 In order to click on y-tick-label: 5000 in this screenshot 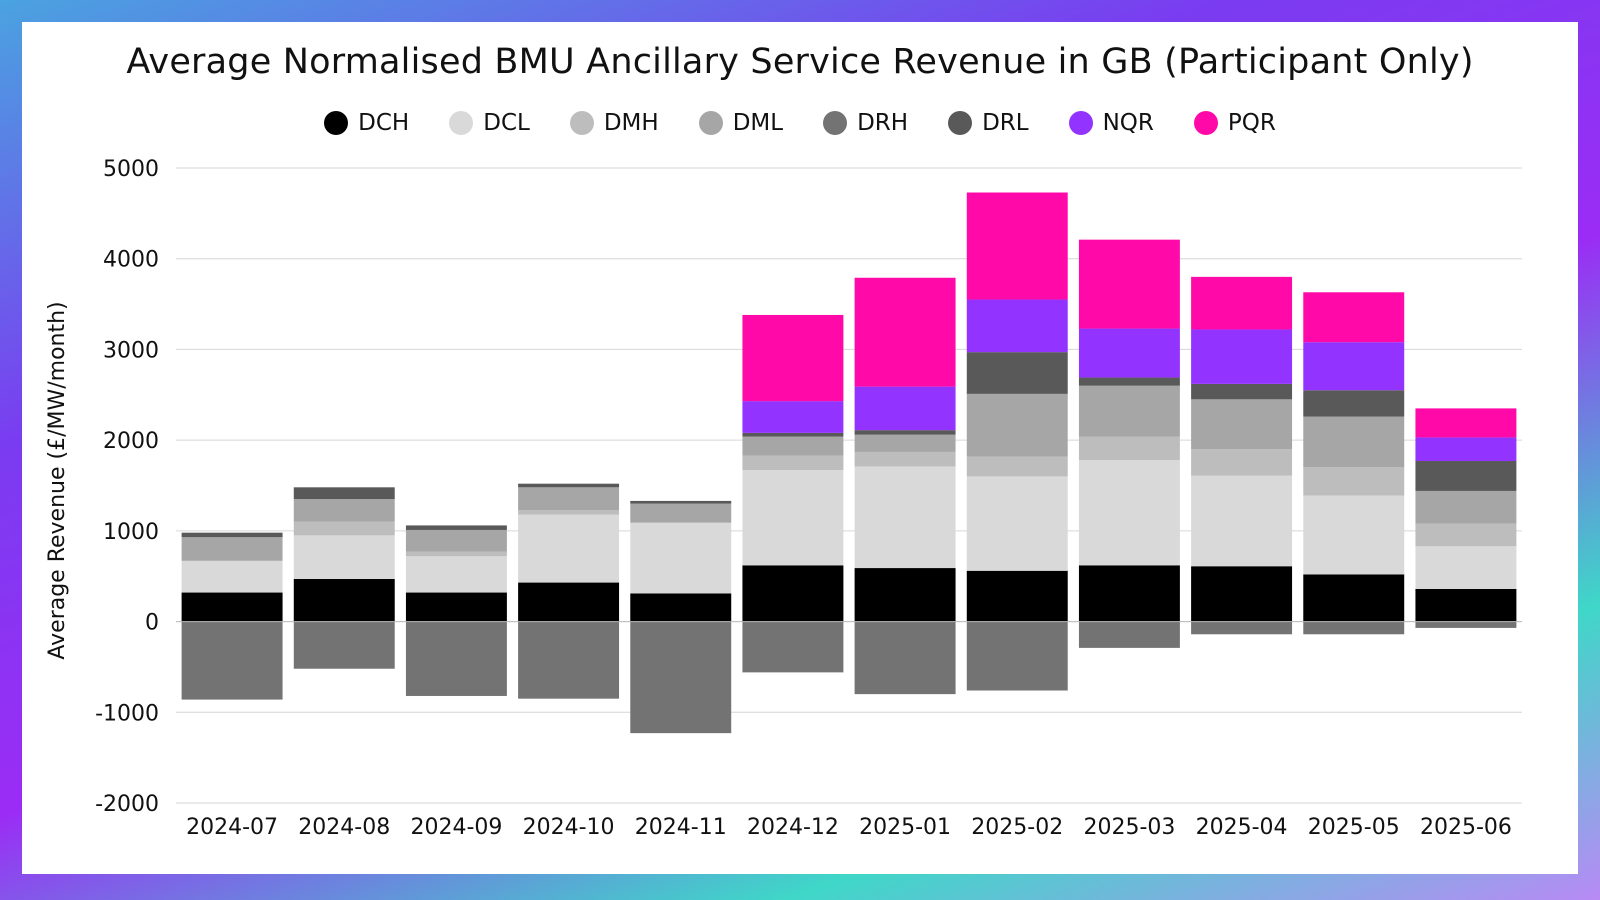, I will do `click(131, 169)`.